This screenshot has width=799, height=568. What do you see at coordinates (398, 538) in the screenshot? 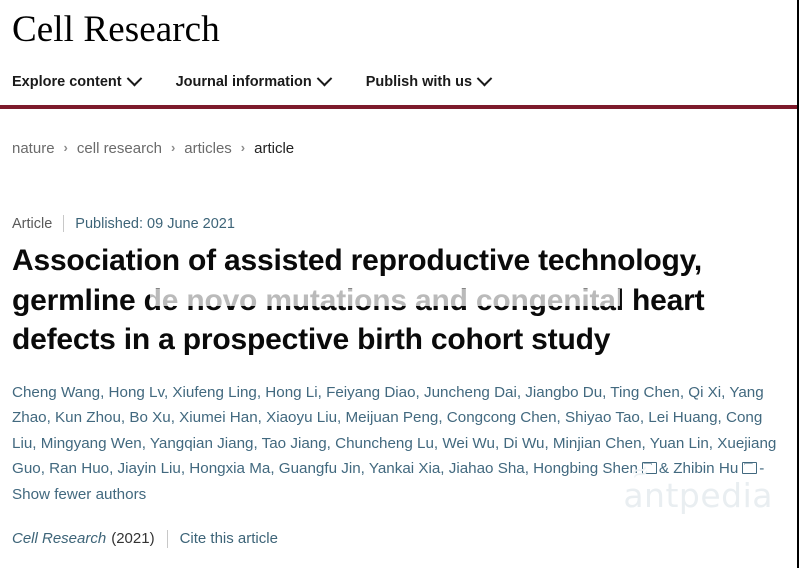
I see `citation-line: Cell Research (2021) Cite this article` at bounding box center [398, 538].